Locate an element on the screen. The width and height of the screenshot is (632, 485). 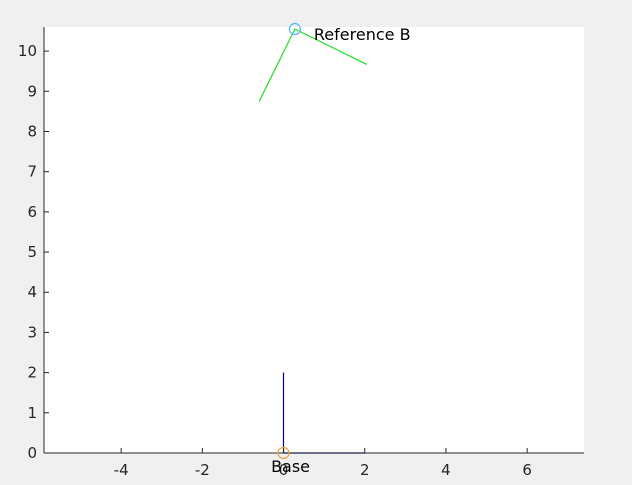
y-tick-label: 5 is located at coordinates (32, 252).